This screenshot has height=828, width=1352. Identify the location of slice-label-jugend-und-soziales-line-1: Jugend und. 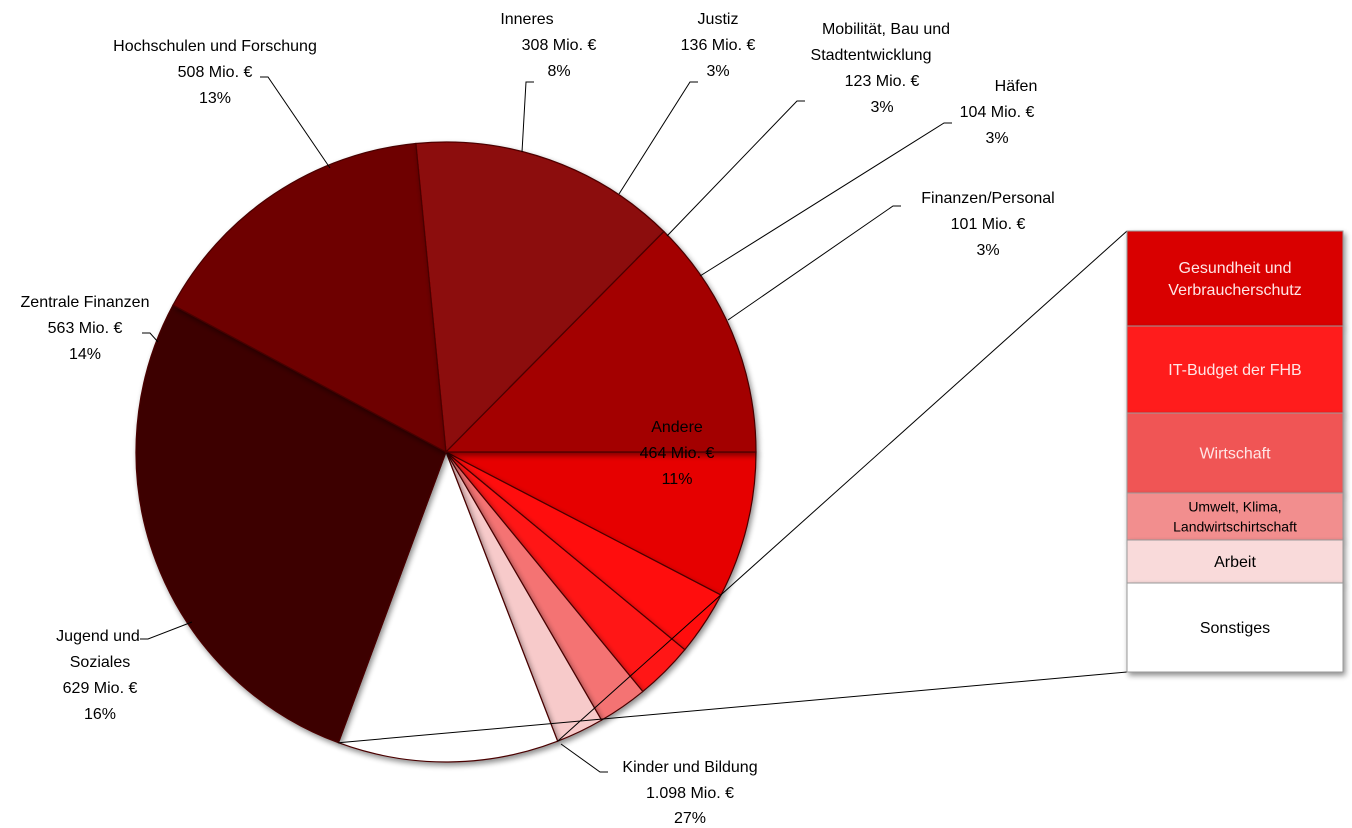
(98, 636).